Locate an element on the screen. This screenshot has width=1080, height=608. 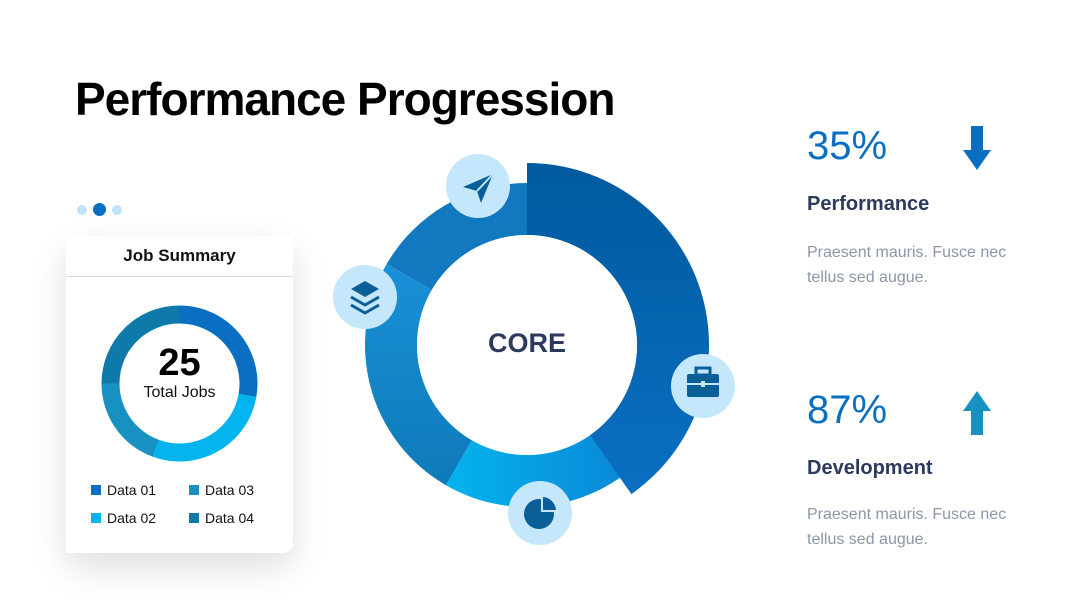
job-summary-donut is located at coordinates (179, 383).